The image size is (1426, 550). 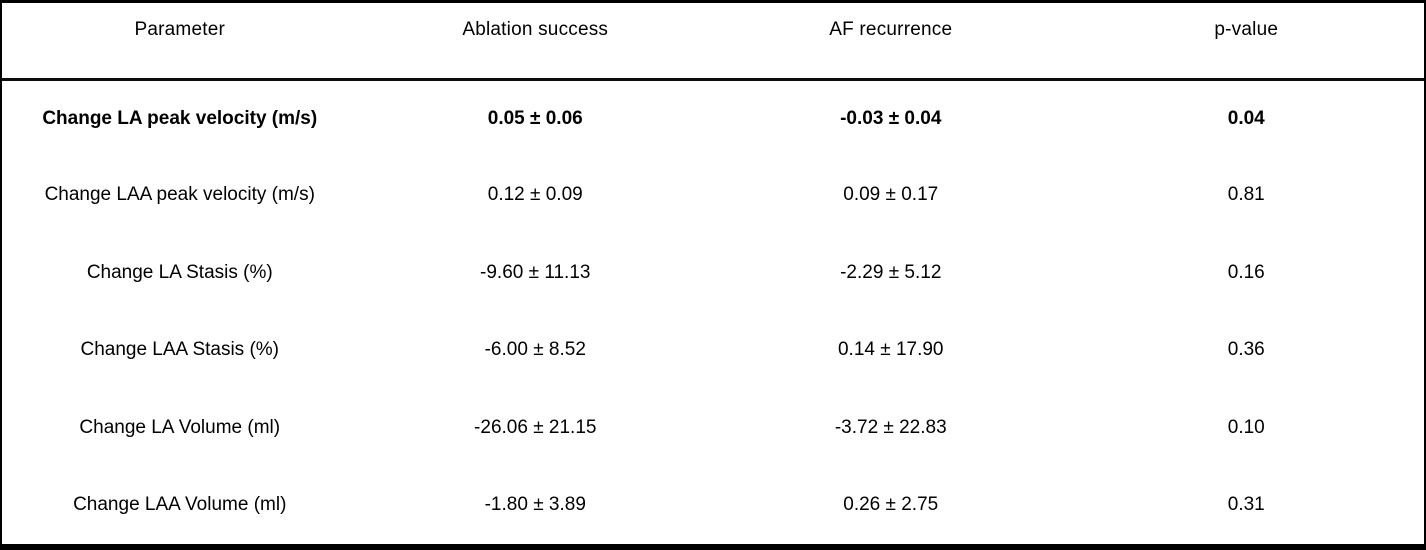 What do you see at coordinates (535, 195) in the screenshot?
I see `cell-ablation-success: 0.12 ± 0.09` at bounding box center [535, 195].